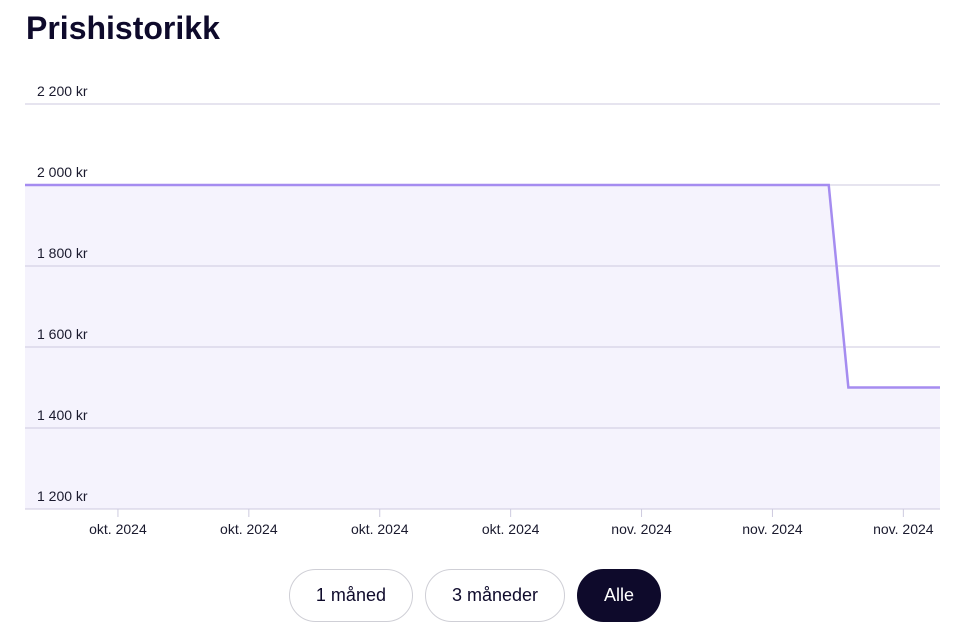 Image resolution: width=960 pixels, height=632 pixels. What do you see at coordinates (62, 415) in the screenshot?
I see `y-tick-label: 1 400 kr` at bounding box center [62, 415].